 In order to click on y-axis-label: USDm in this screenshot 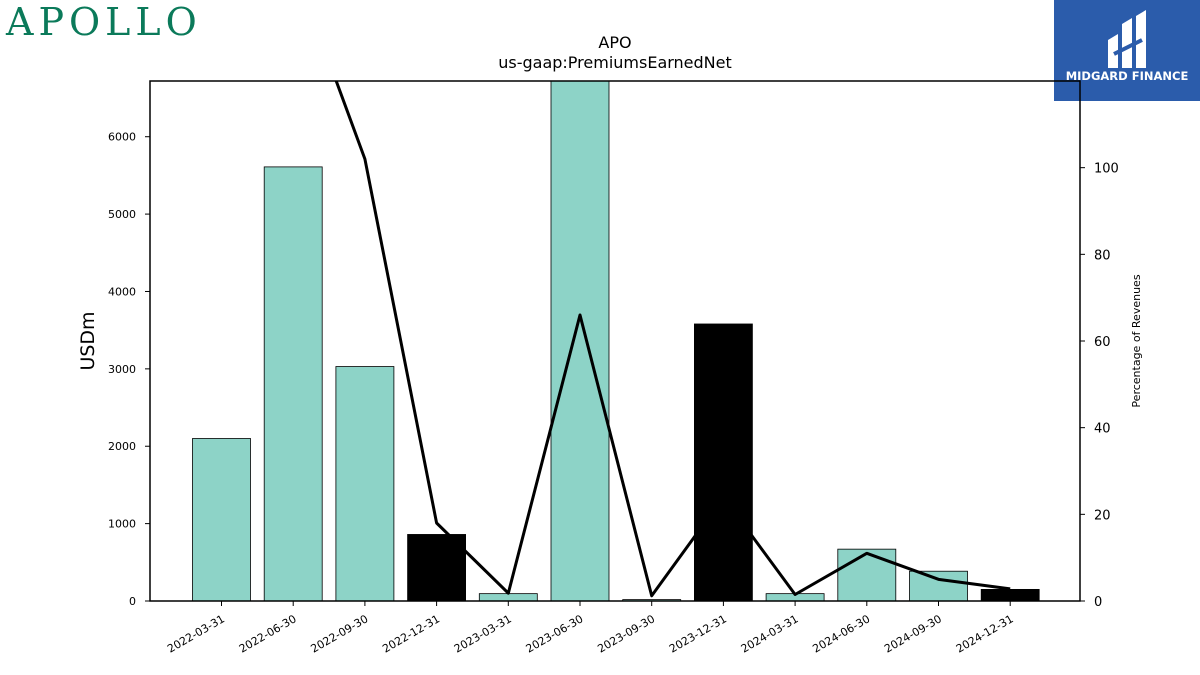, I will do `click(88, 340)`.